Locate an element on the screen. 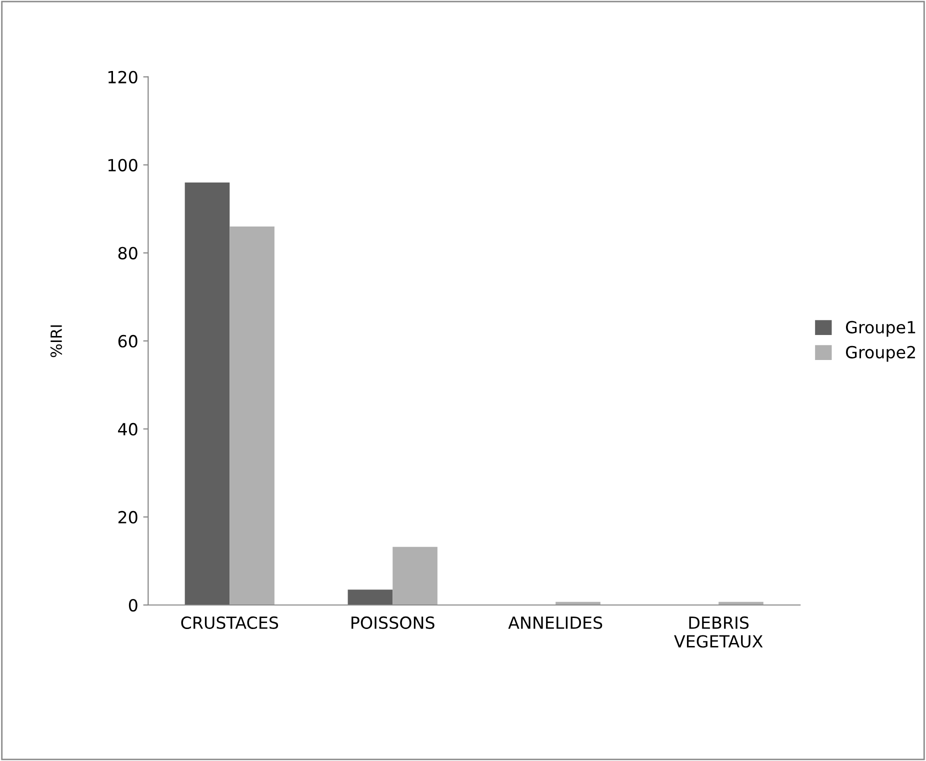 This screenshot has height=761, width=926. legend-label: Groupe2 is located at coordinates (880, 354).